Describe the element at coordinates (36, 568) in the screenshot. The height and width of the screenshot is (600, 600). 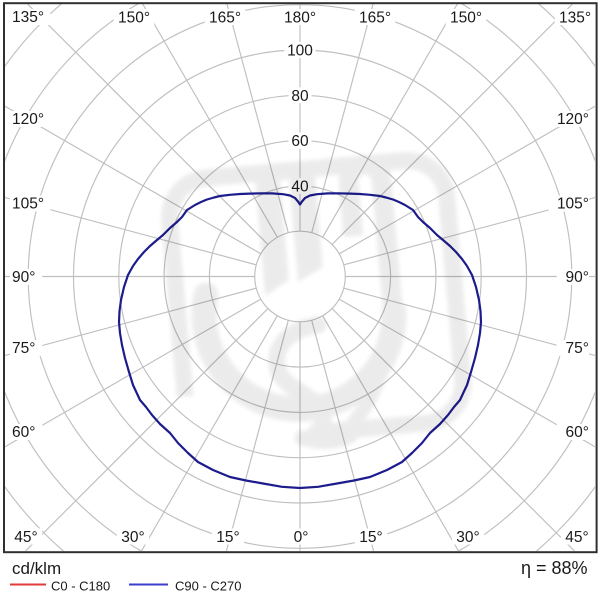
I see `svg-text: cd/klm` at that location.